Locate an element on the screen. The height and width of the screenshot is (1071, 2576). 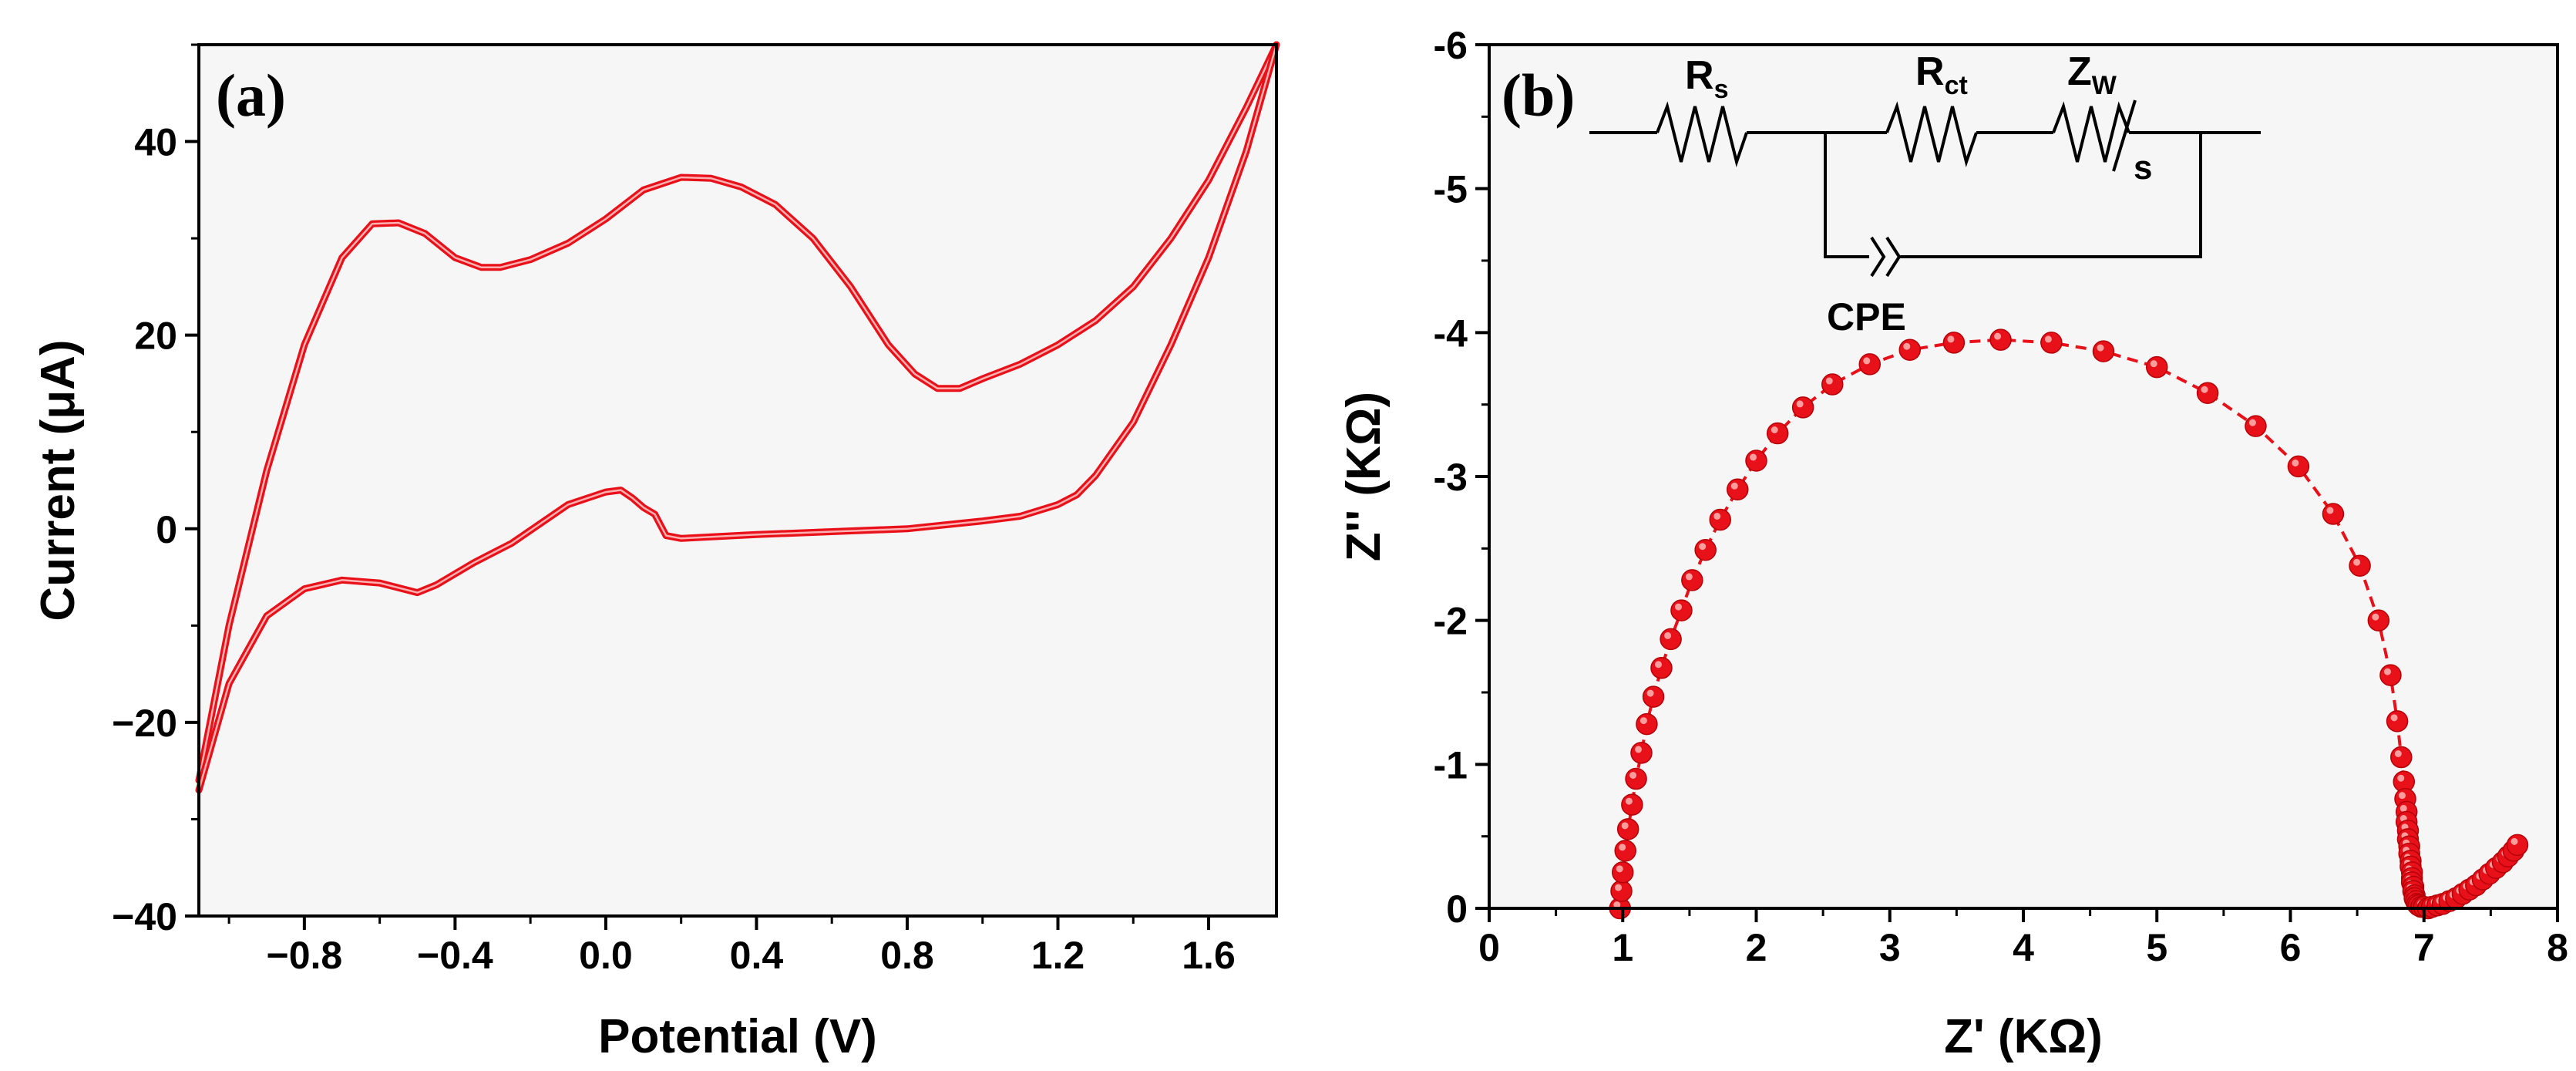
x-tick-label: 1 is located at coordinates (1622, 947).